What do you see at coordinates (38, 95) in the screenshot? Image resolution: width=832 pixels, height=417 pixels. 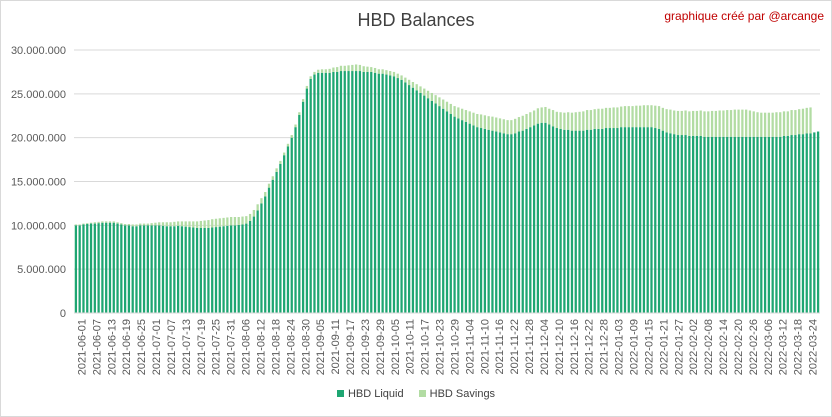 I see `y-tick-label: 25.000.000` at bounding box center [38, 95].